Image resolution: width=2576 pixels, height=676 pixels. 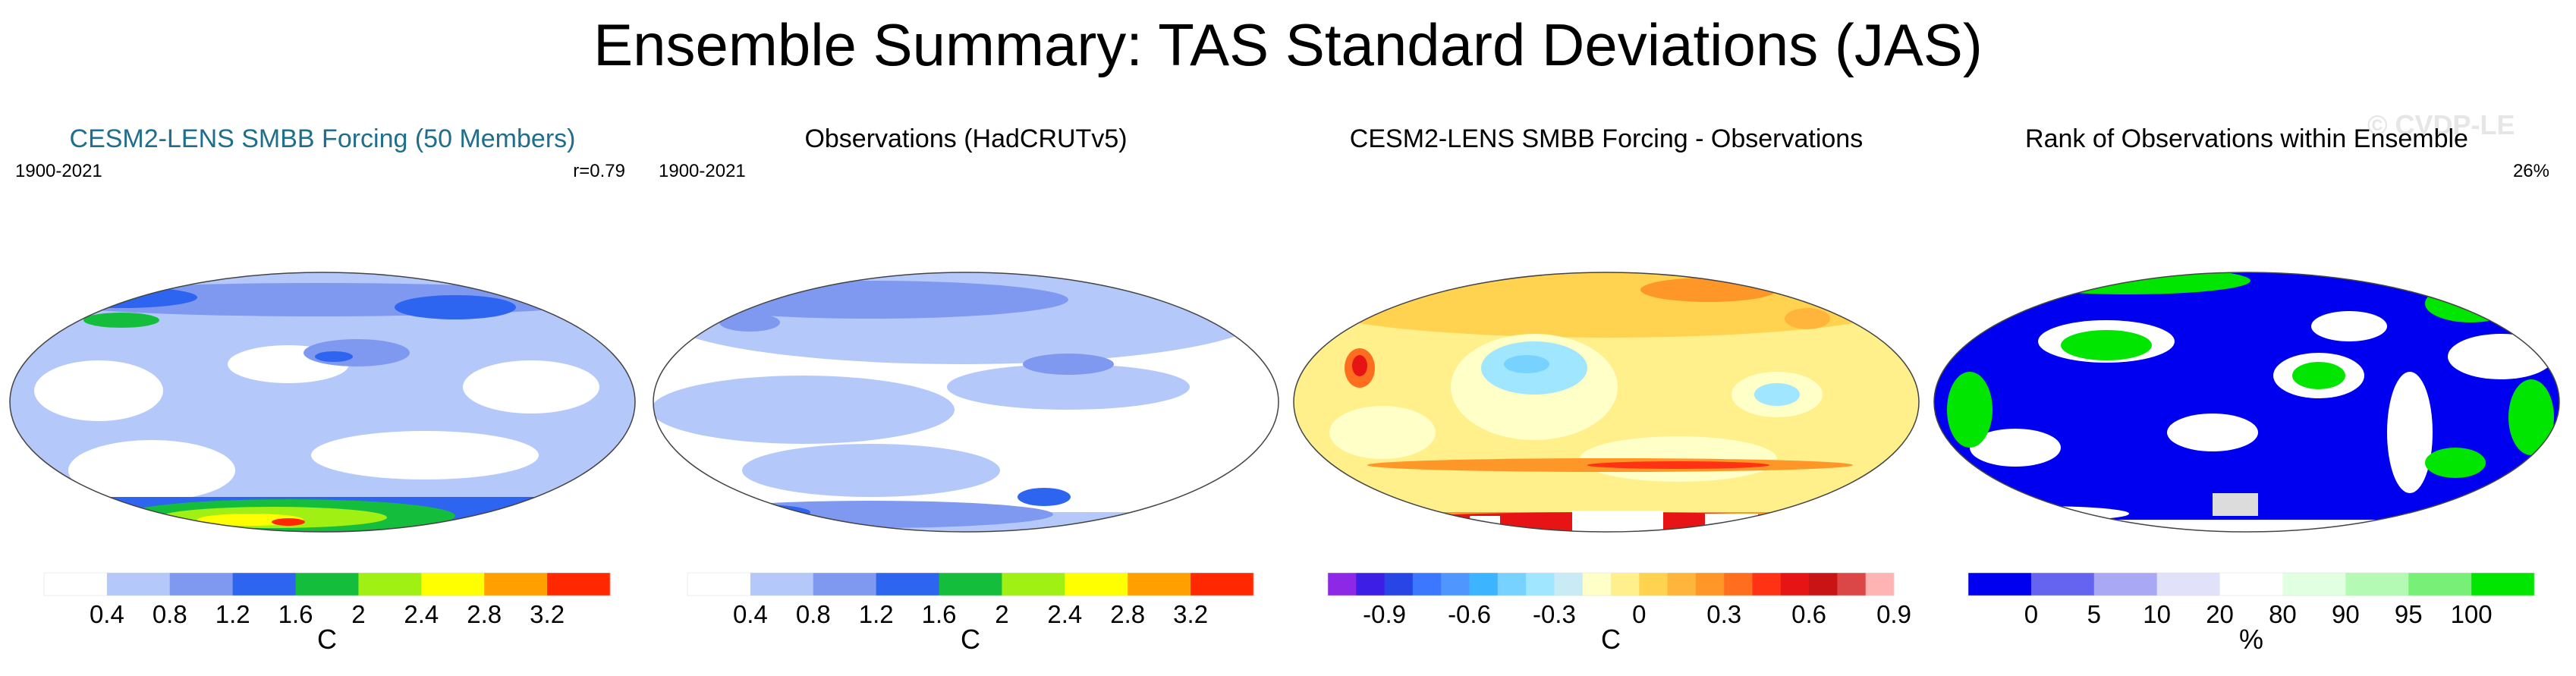 What do you see at coordinates (327, 613) in the screenshot?
I see `colorbar: 0.4 0.8 1.2 1.6 2 2.4 2.8 3.2 C` at bounding box center [327, 613].